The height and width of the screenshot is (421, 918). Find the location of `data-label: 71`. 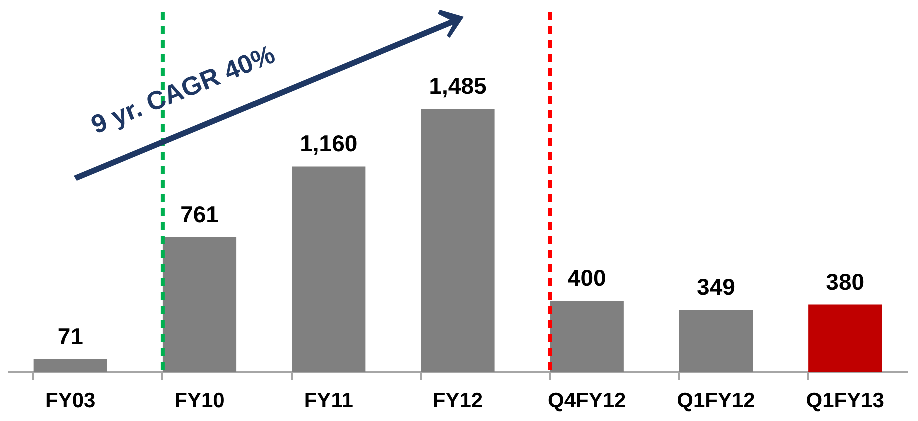

data-label: 71 is located at coordinates (71, 336).